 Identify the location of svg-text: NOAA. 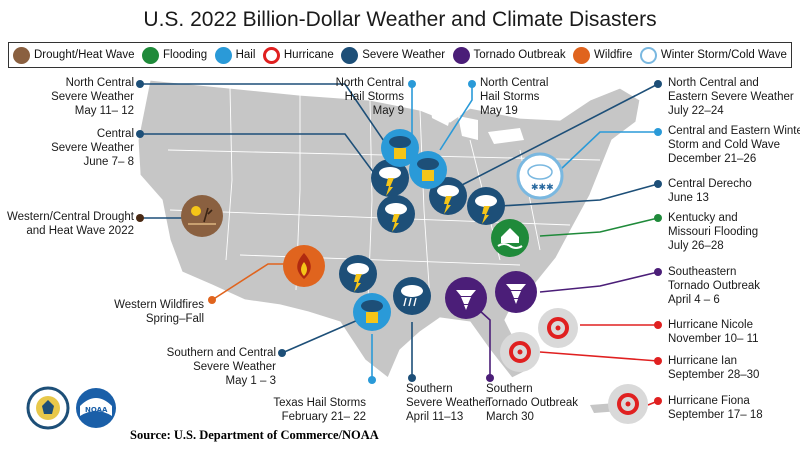
(96, 410).